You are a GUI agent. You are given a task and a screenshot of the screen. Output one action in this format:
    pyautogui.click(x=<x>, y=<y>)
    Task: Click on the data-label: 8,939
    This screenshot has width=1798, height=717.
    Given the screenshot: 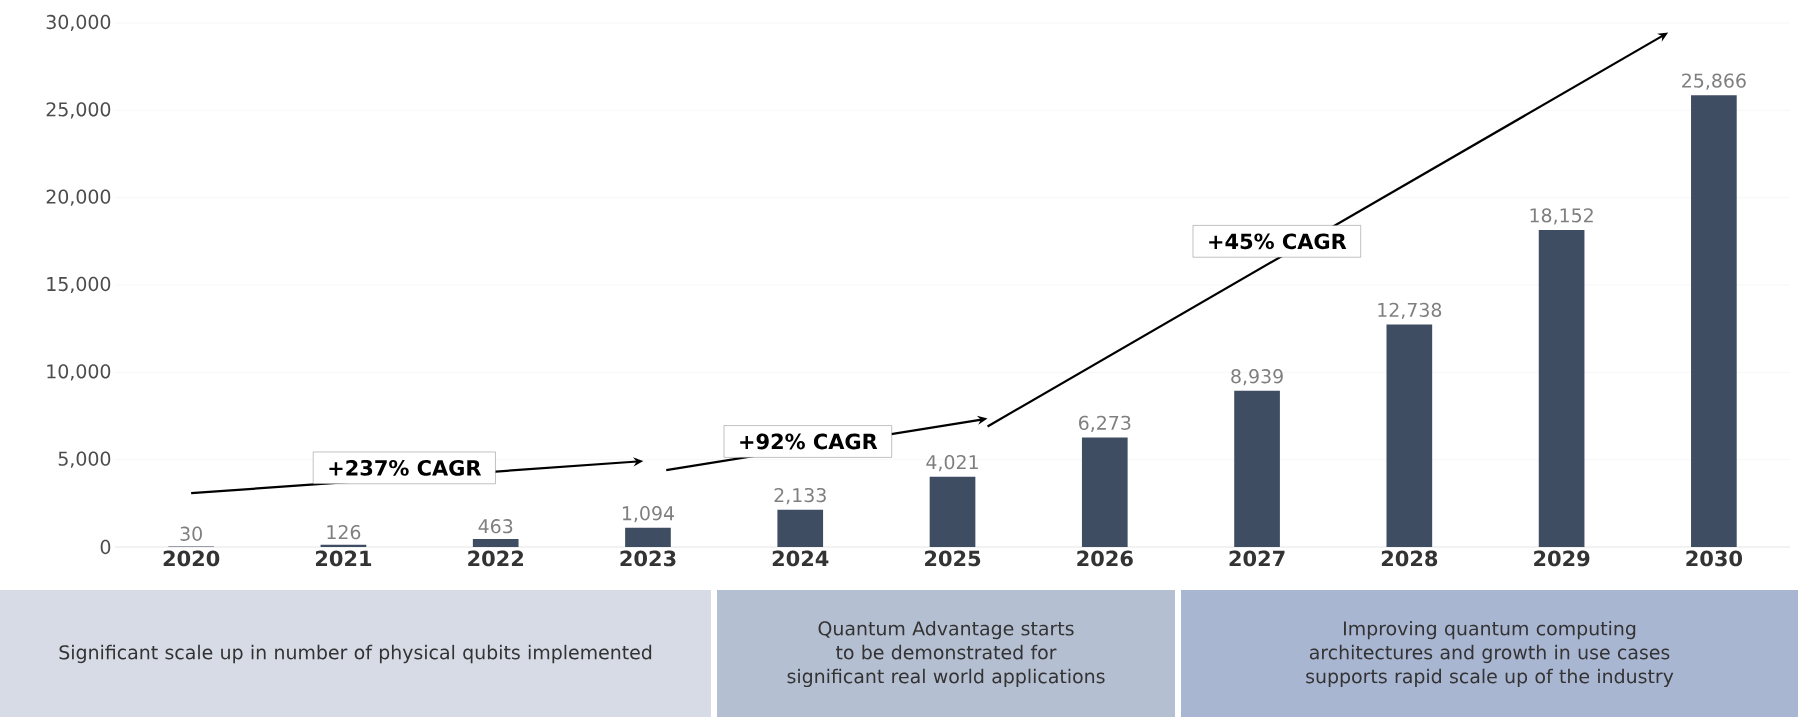 What is the action you would take?
    pyautogui.click(x=1257, y=377)
    